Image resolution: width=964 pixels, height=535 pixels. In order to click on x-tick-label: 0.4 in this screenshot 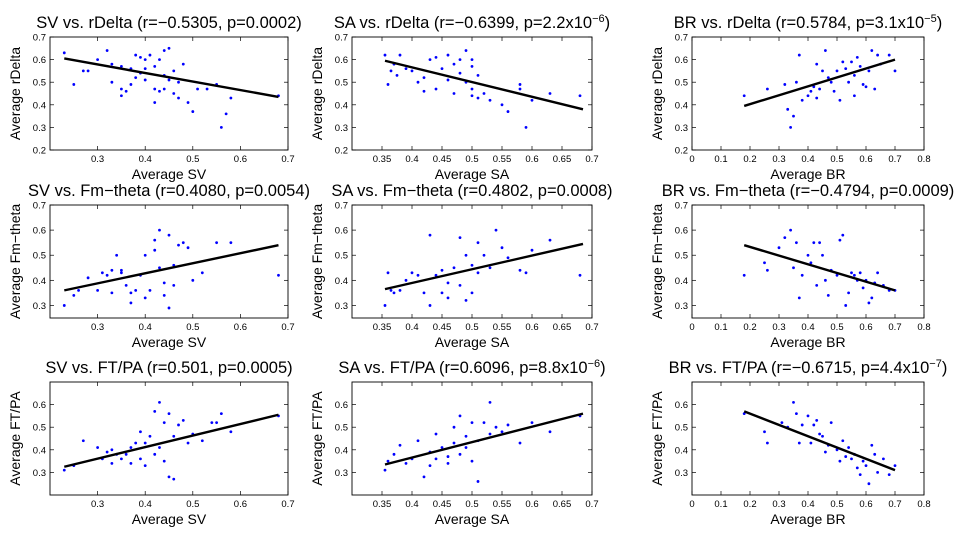, I will do `click(411, 327)`.